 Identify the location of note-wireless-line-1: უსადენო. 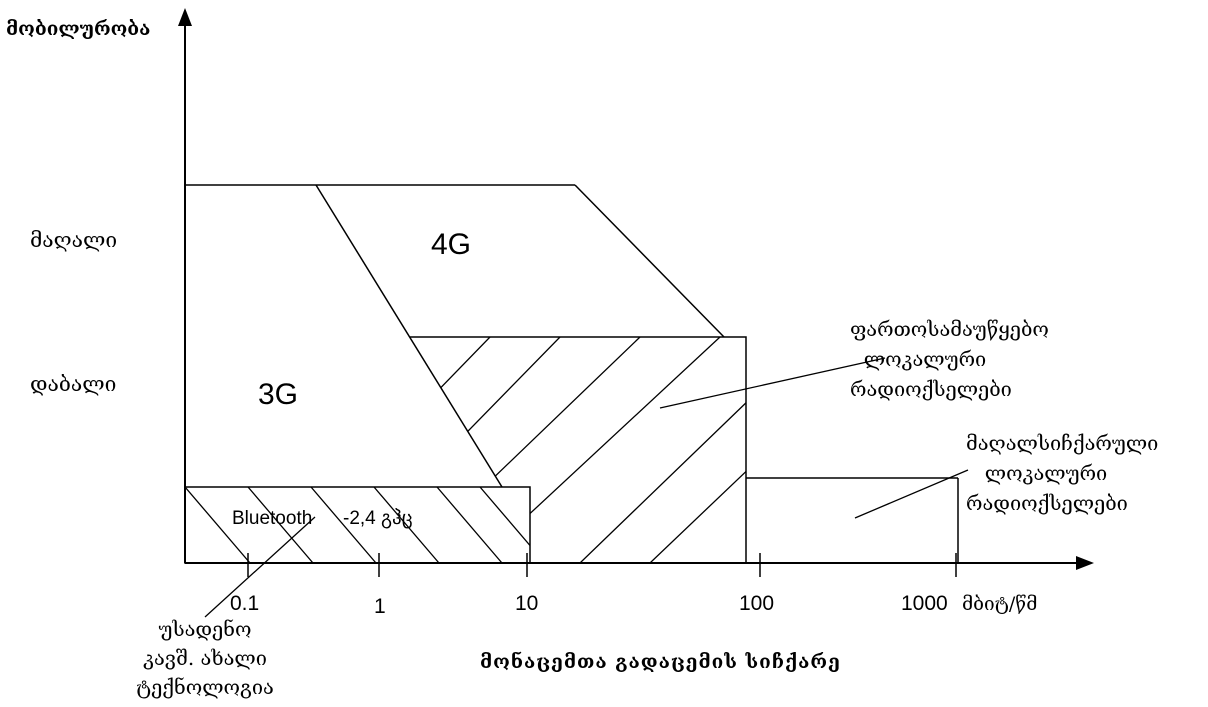
(205, 629).